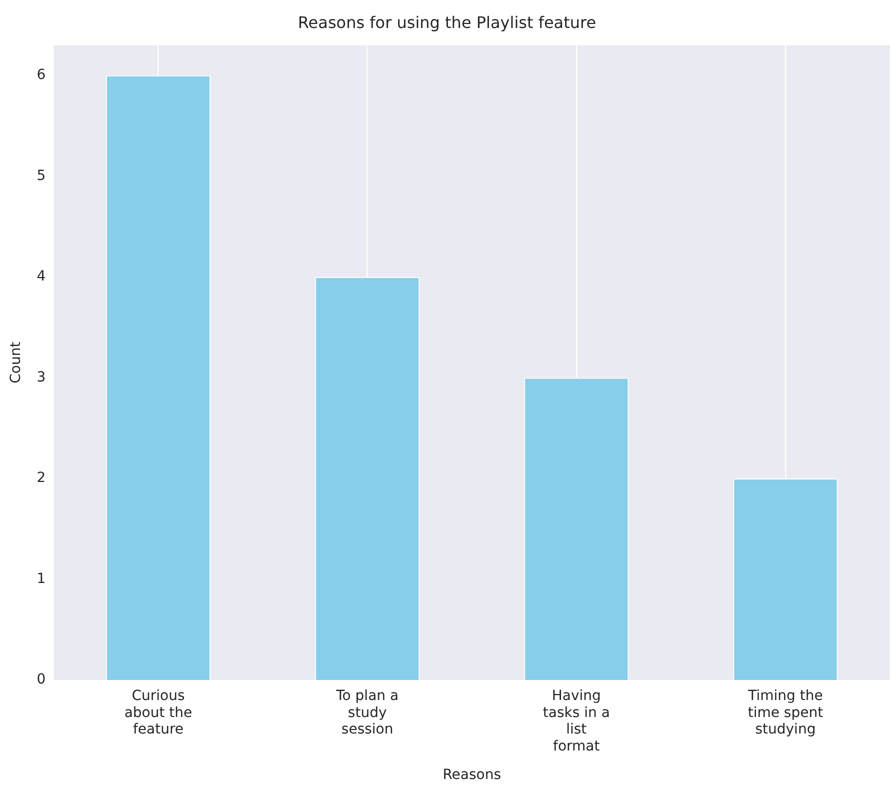 This screenshot has width=892, height=792. I want to click on y-tick-label: 4, so click(41, 276).